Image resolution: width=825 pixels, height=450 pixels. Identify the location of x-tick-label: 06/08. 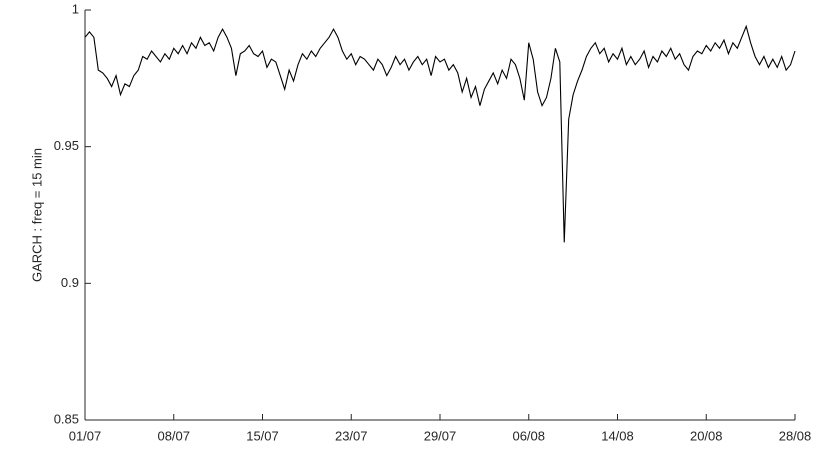
(528, 435).